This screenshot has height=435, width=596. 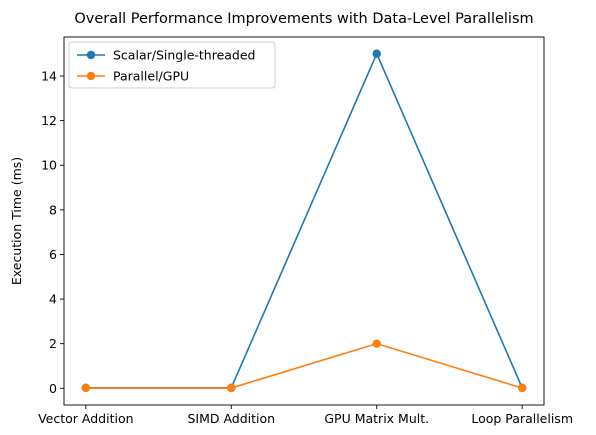 What do you see at coordinates (53, 343) in the screenshot?
I see `y-tick-label: 2` at bounding box center [53, 343].